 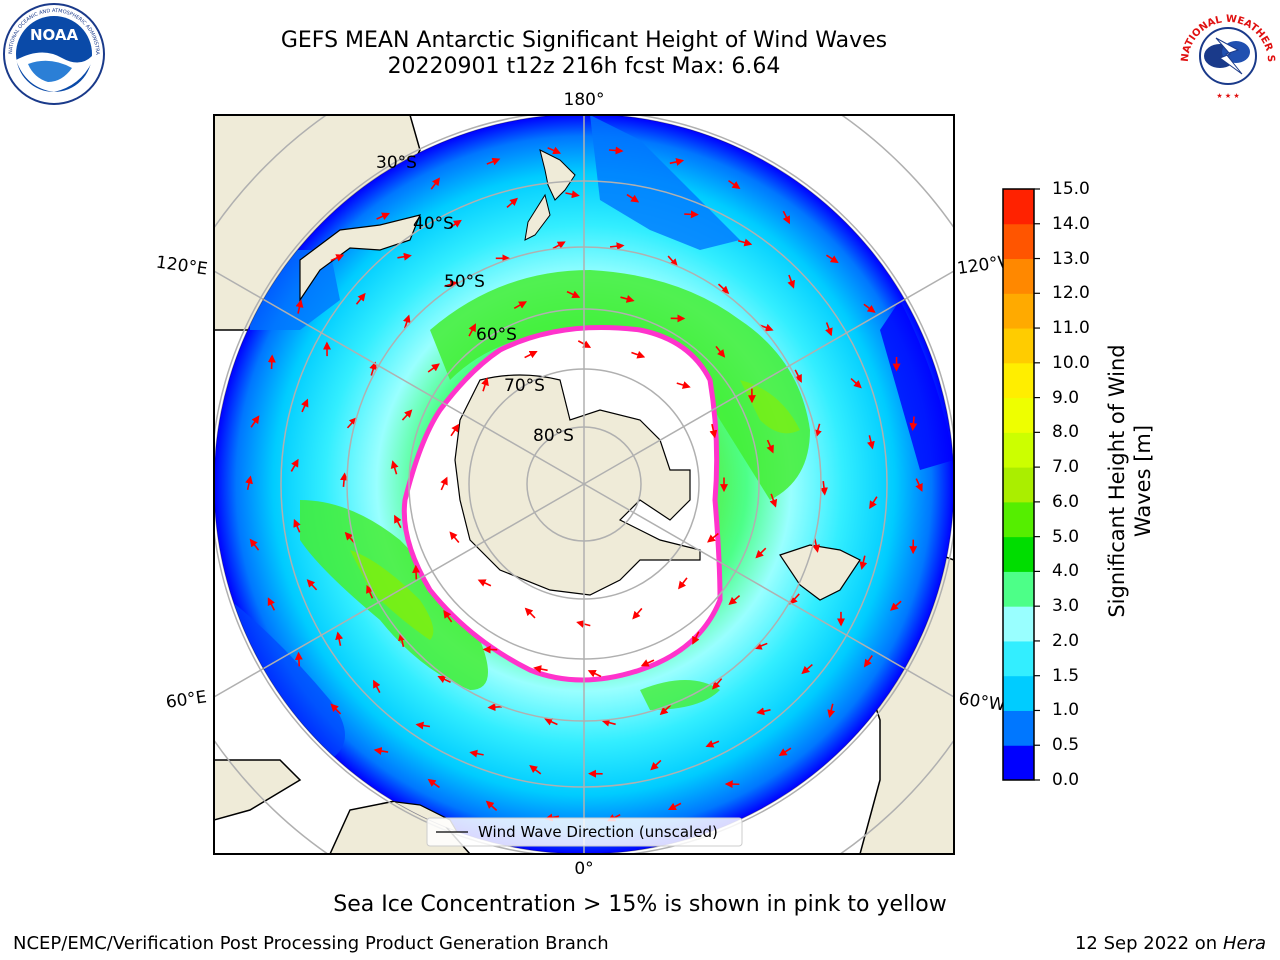 What do you see at coordinates (1244, 943) in the screenshot?
I see `host-text: Hera` at bounding box center [1244, 943].